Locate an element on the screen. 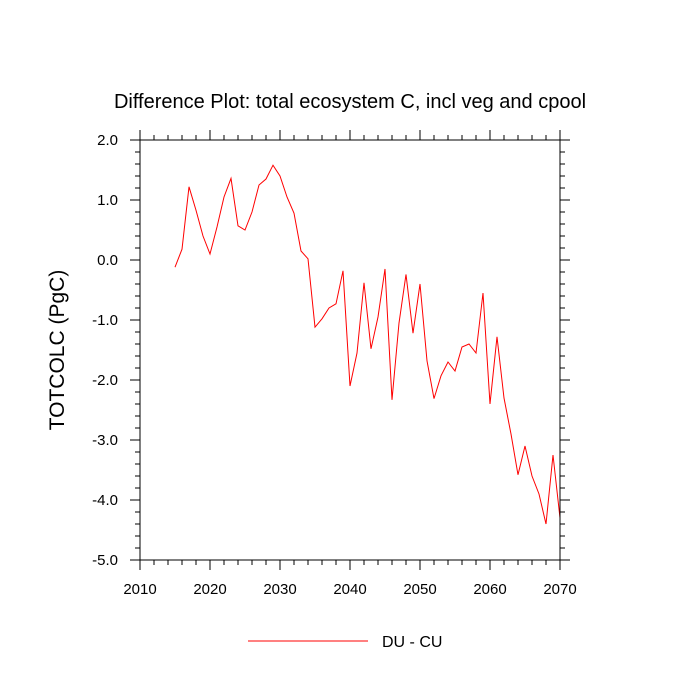 This screenshot has width=700, height=700. x-tick-label: 2050 is located at coordinates (419, 589).